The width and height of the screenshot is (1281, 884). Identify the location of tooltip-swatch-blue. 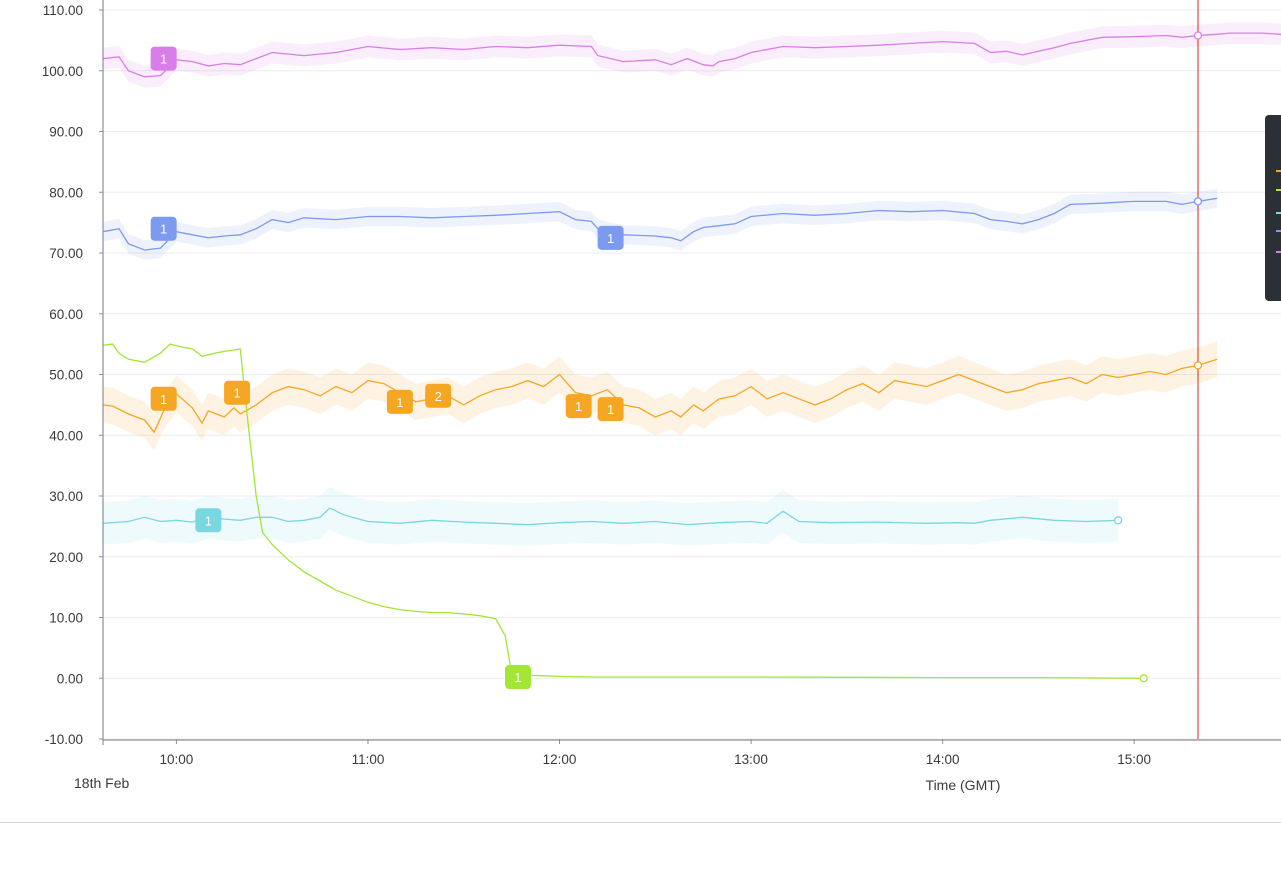
(1278, 231).